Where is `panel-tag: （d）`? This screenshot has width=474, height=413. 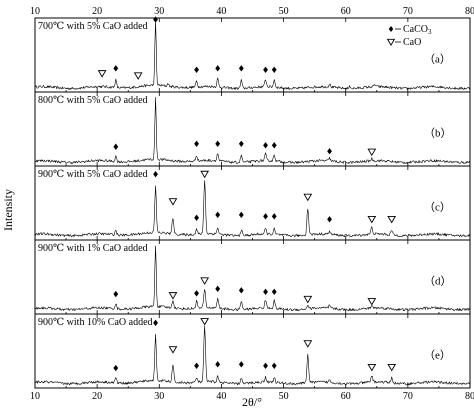 panel-tag: （d） is located at coordinates (438, 280).